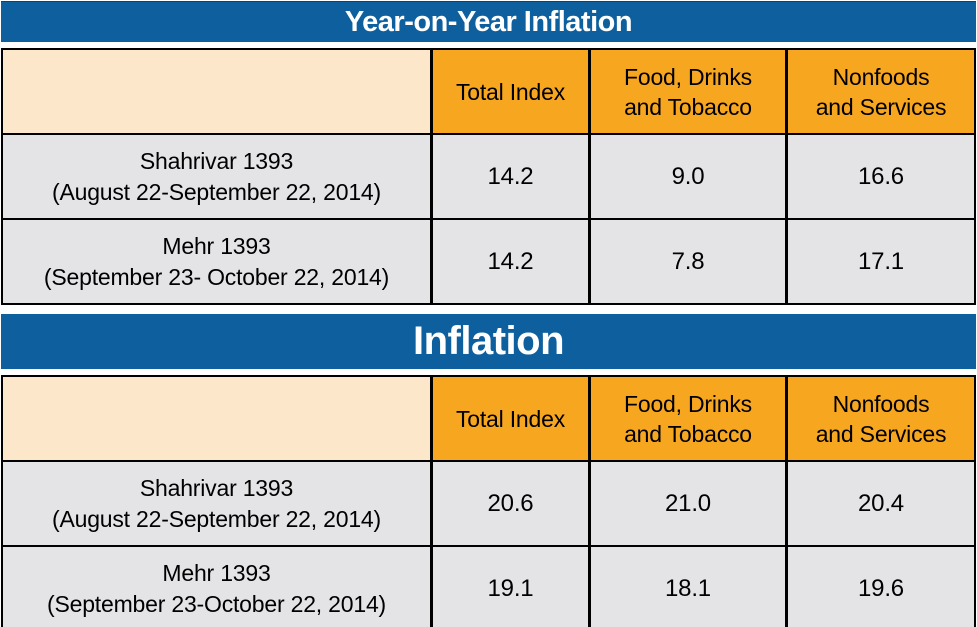 This screenshot has width=977, height=627. I want to click on value-cell-inflation-mehr-nonfoods: 19.6, so click(879, 586).